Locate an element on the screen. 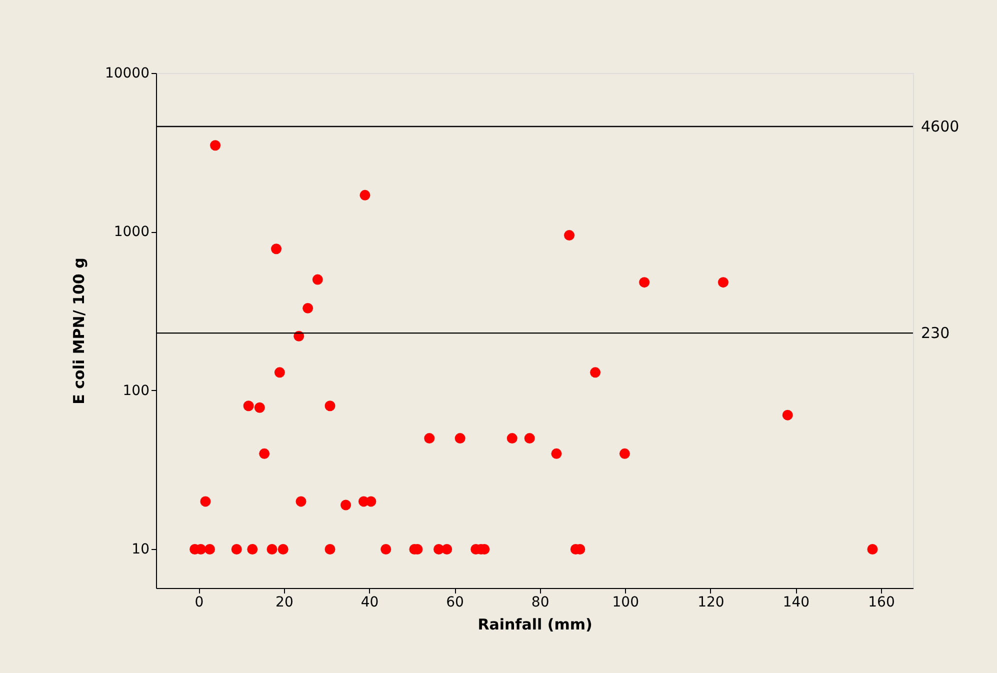  x-tick-label: 20 is located at coordinates (285, 602).